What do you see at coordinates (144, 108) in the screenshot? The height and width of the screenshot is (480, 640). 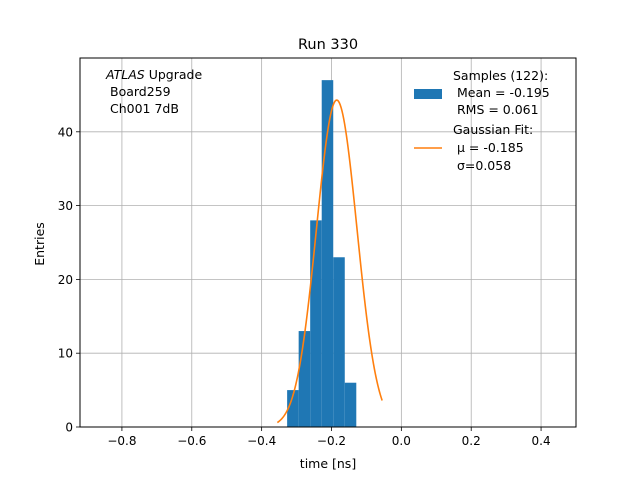 I see `annotation-line-3: Ch001 7dB` at bounding box center [144, 108].